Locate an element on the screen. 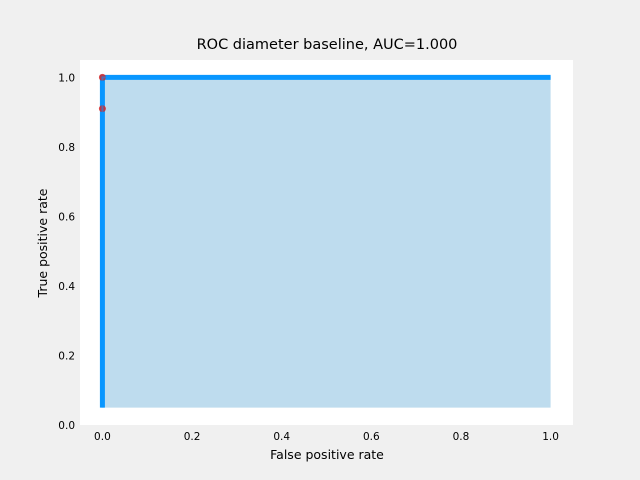 This screenshot has width=640, height=480. y-axis-label: True positive rate is located at coordinates (42, 243).